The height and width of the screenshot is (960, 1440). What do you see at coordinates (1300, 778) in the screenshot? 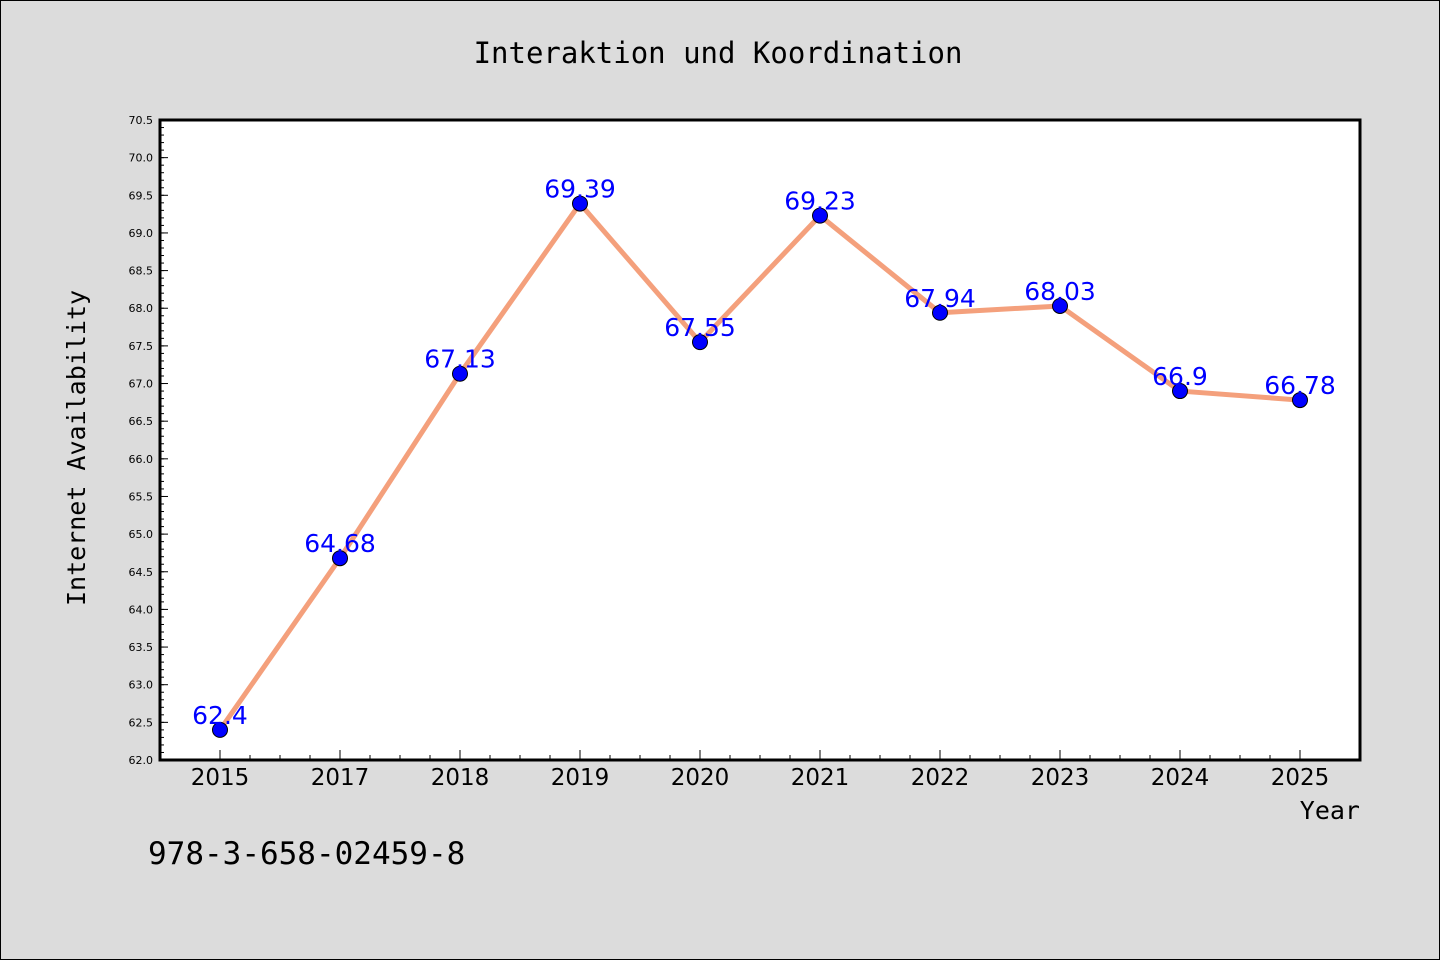
I see `x-tick-label: 2025` at bounding box center [1300, 778].